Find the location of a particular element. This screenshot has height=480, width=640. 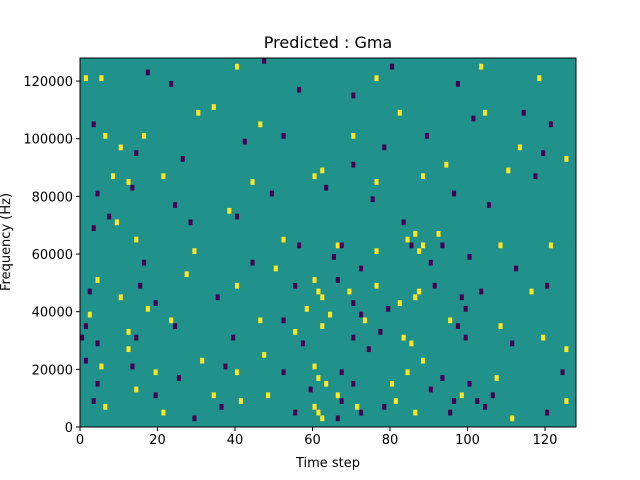

x-tick-label: 80 is located at coordinates (390, 440).